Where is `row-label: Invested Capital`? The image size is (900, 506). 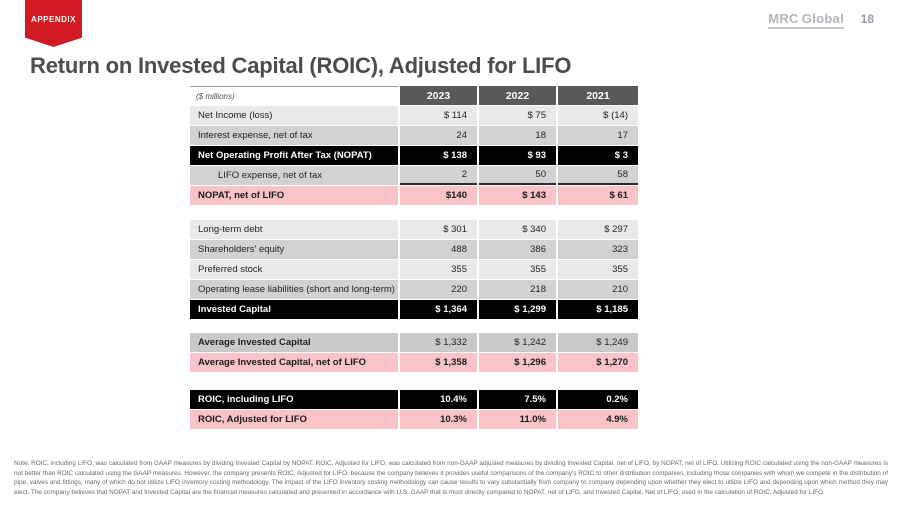
row-label: Invested Capital is located at coordinates (294, 309).